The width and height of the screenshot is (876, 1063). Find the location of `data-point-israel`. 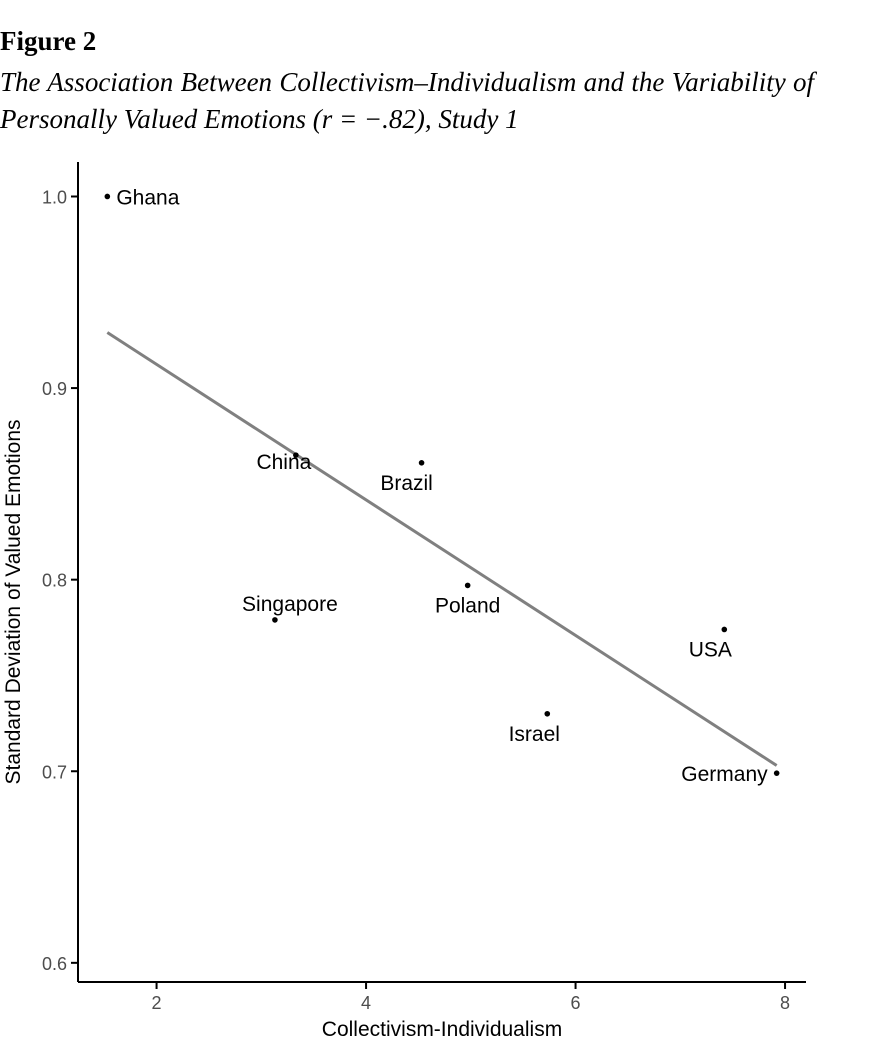

data-point-israel is located at coordinates (547, 713).